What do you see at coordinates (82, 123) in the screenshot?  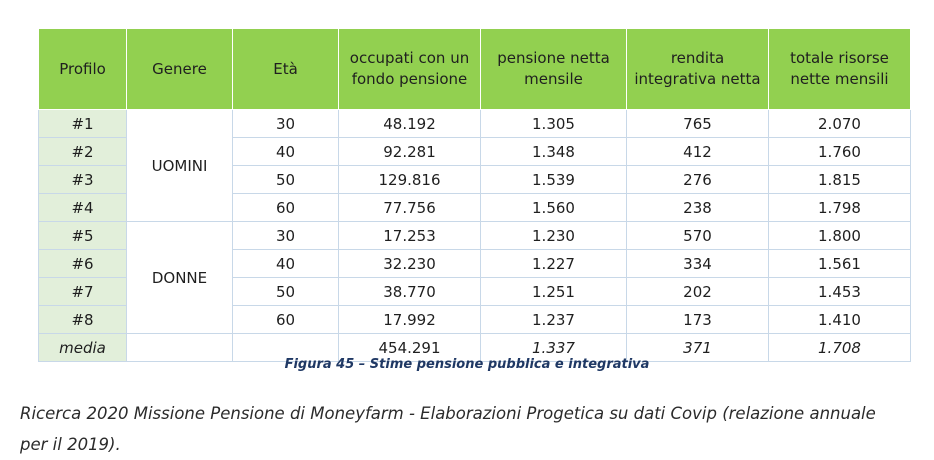 I see `cell-profilo: #1` at bounding box center [82, 123].